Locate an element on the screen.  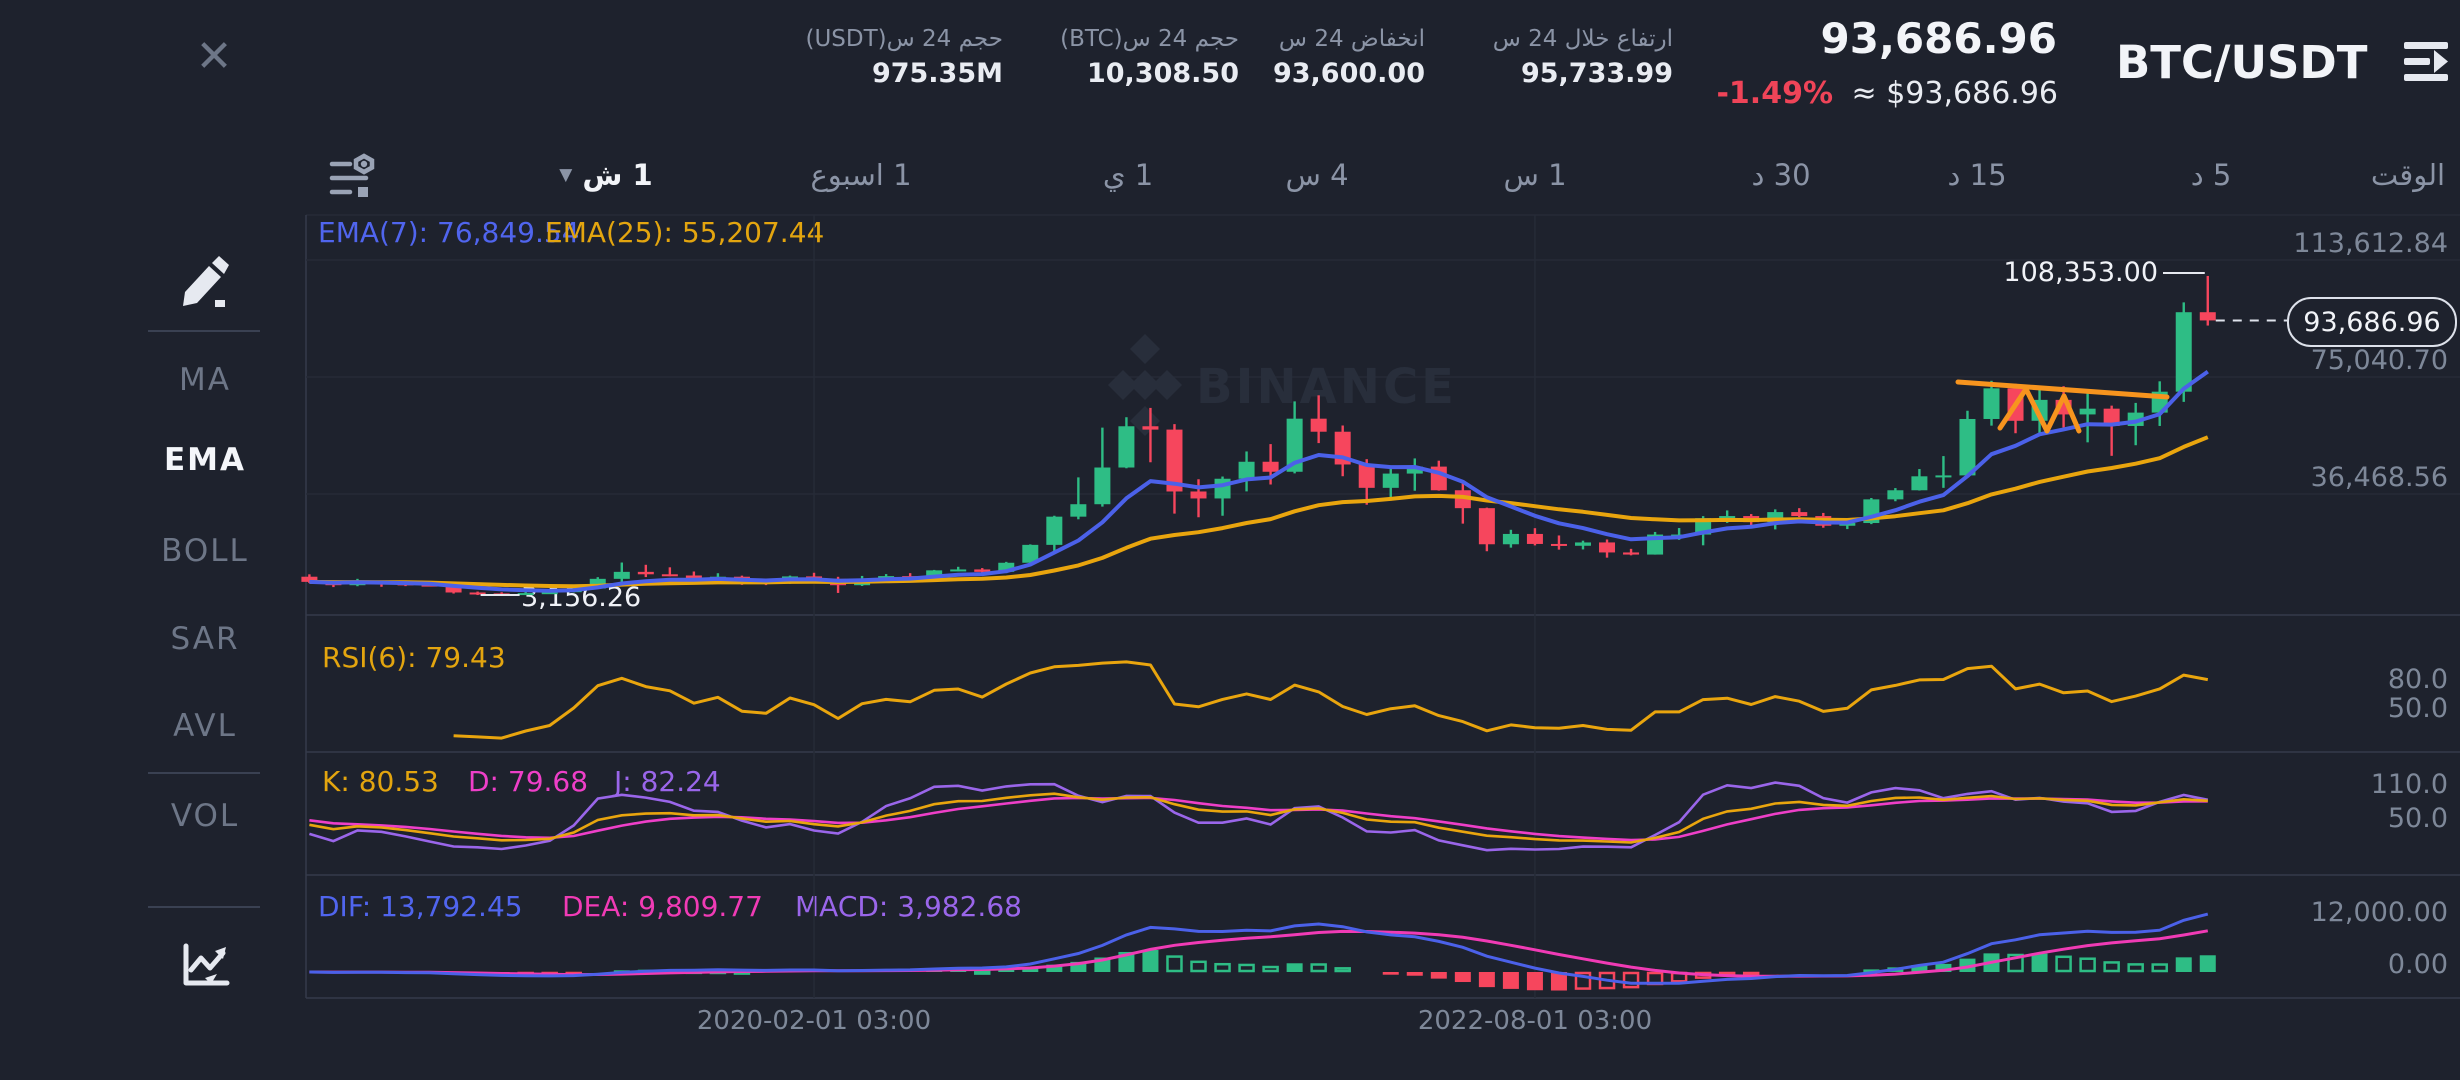
tab-label: 5 د is located at coordinates (2211, 175).